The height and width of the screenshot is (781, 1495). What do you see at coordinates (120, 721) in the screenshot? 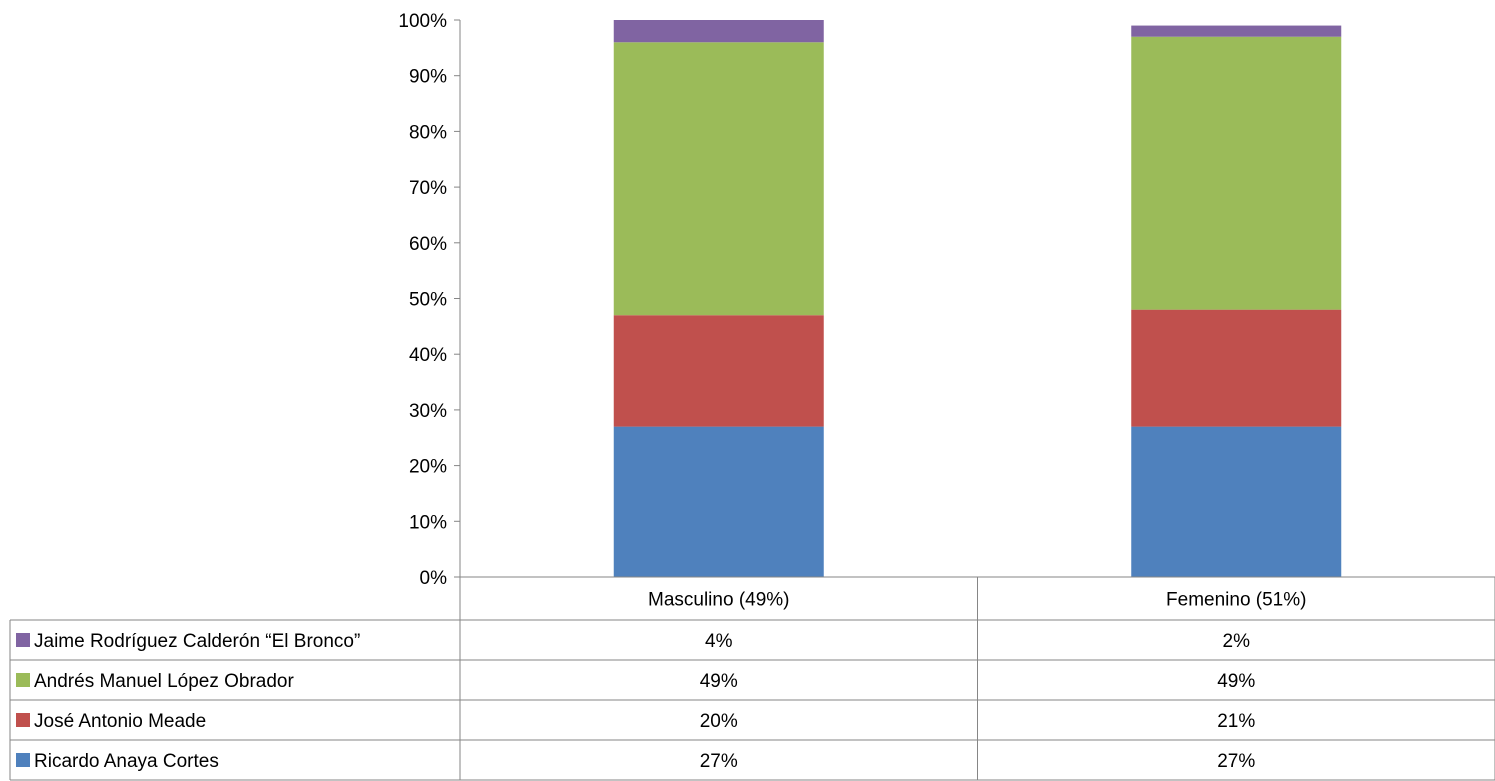
I see `legend-label: José Antonio Meade` at bounding box center [120, 721].